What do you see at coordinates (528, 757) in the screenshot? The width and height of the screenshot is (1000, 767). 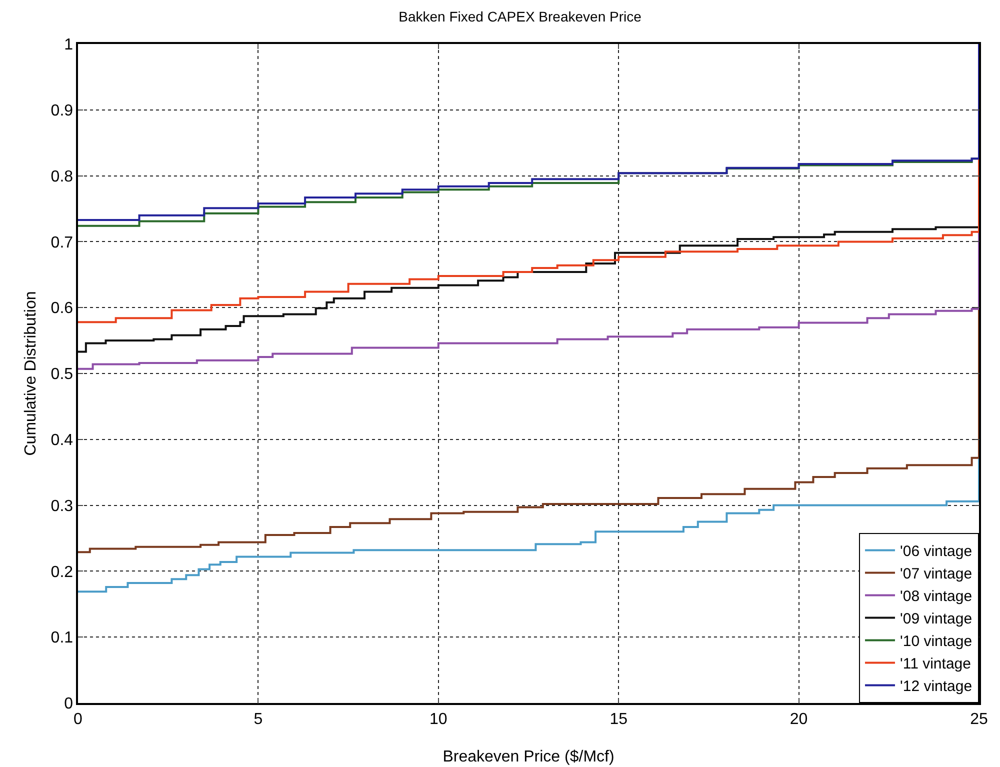 I see `x-axis-title: Breakeven Price ($/Mcf)` at bounding box center [528, 757].